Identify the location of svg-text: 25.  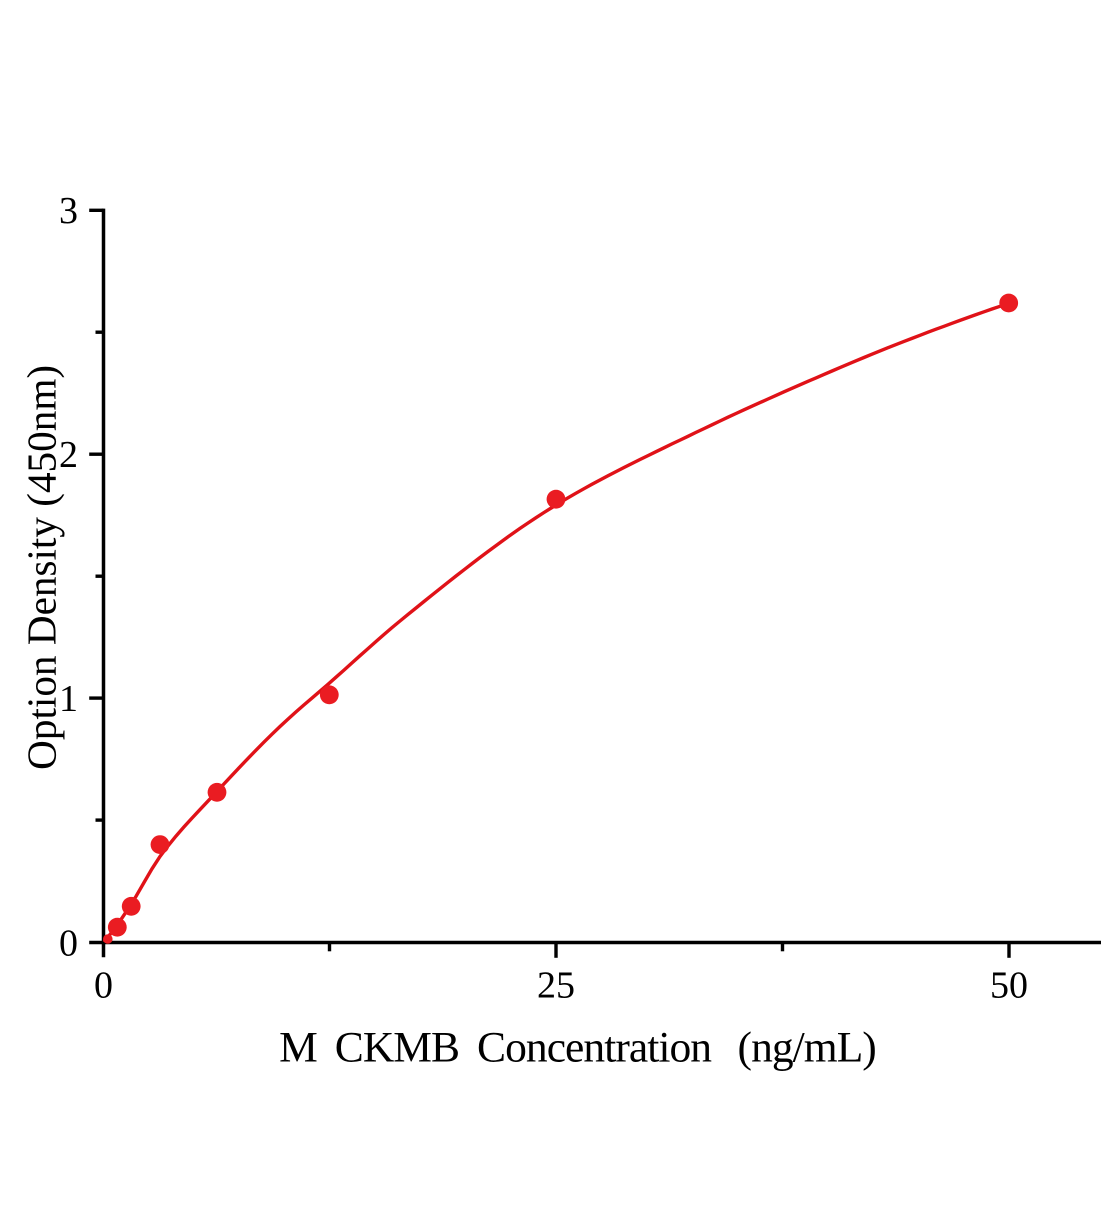
(556, 986).